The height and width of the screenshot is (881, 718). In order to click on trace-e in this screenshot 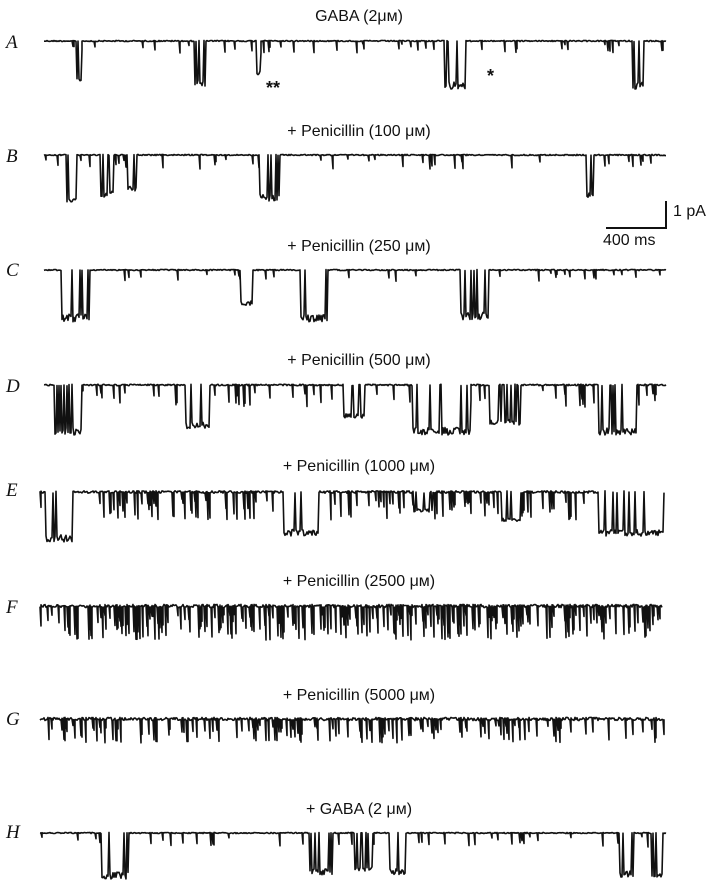, I will do `click(352, 516)`.